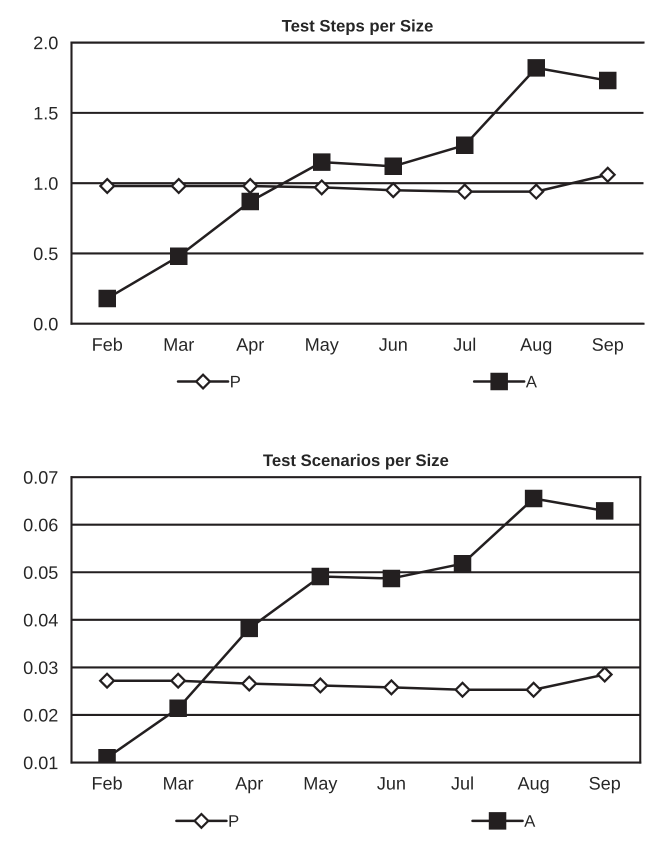  Describe the element at coordinates (357, 27) in the screenshot. I see `chart-title: Test Steps per Size` at that location.